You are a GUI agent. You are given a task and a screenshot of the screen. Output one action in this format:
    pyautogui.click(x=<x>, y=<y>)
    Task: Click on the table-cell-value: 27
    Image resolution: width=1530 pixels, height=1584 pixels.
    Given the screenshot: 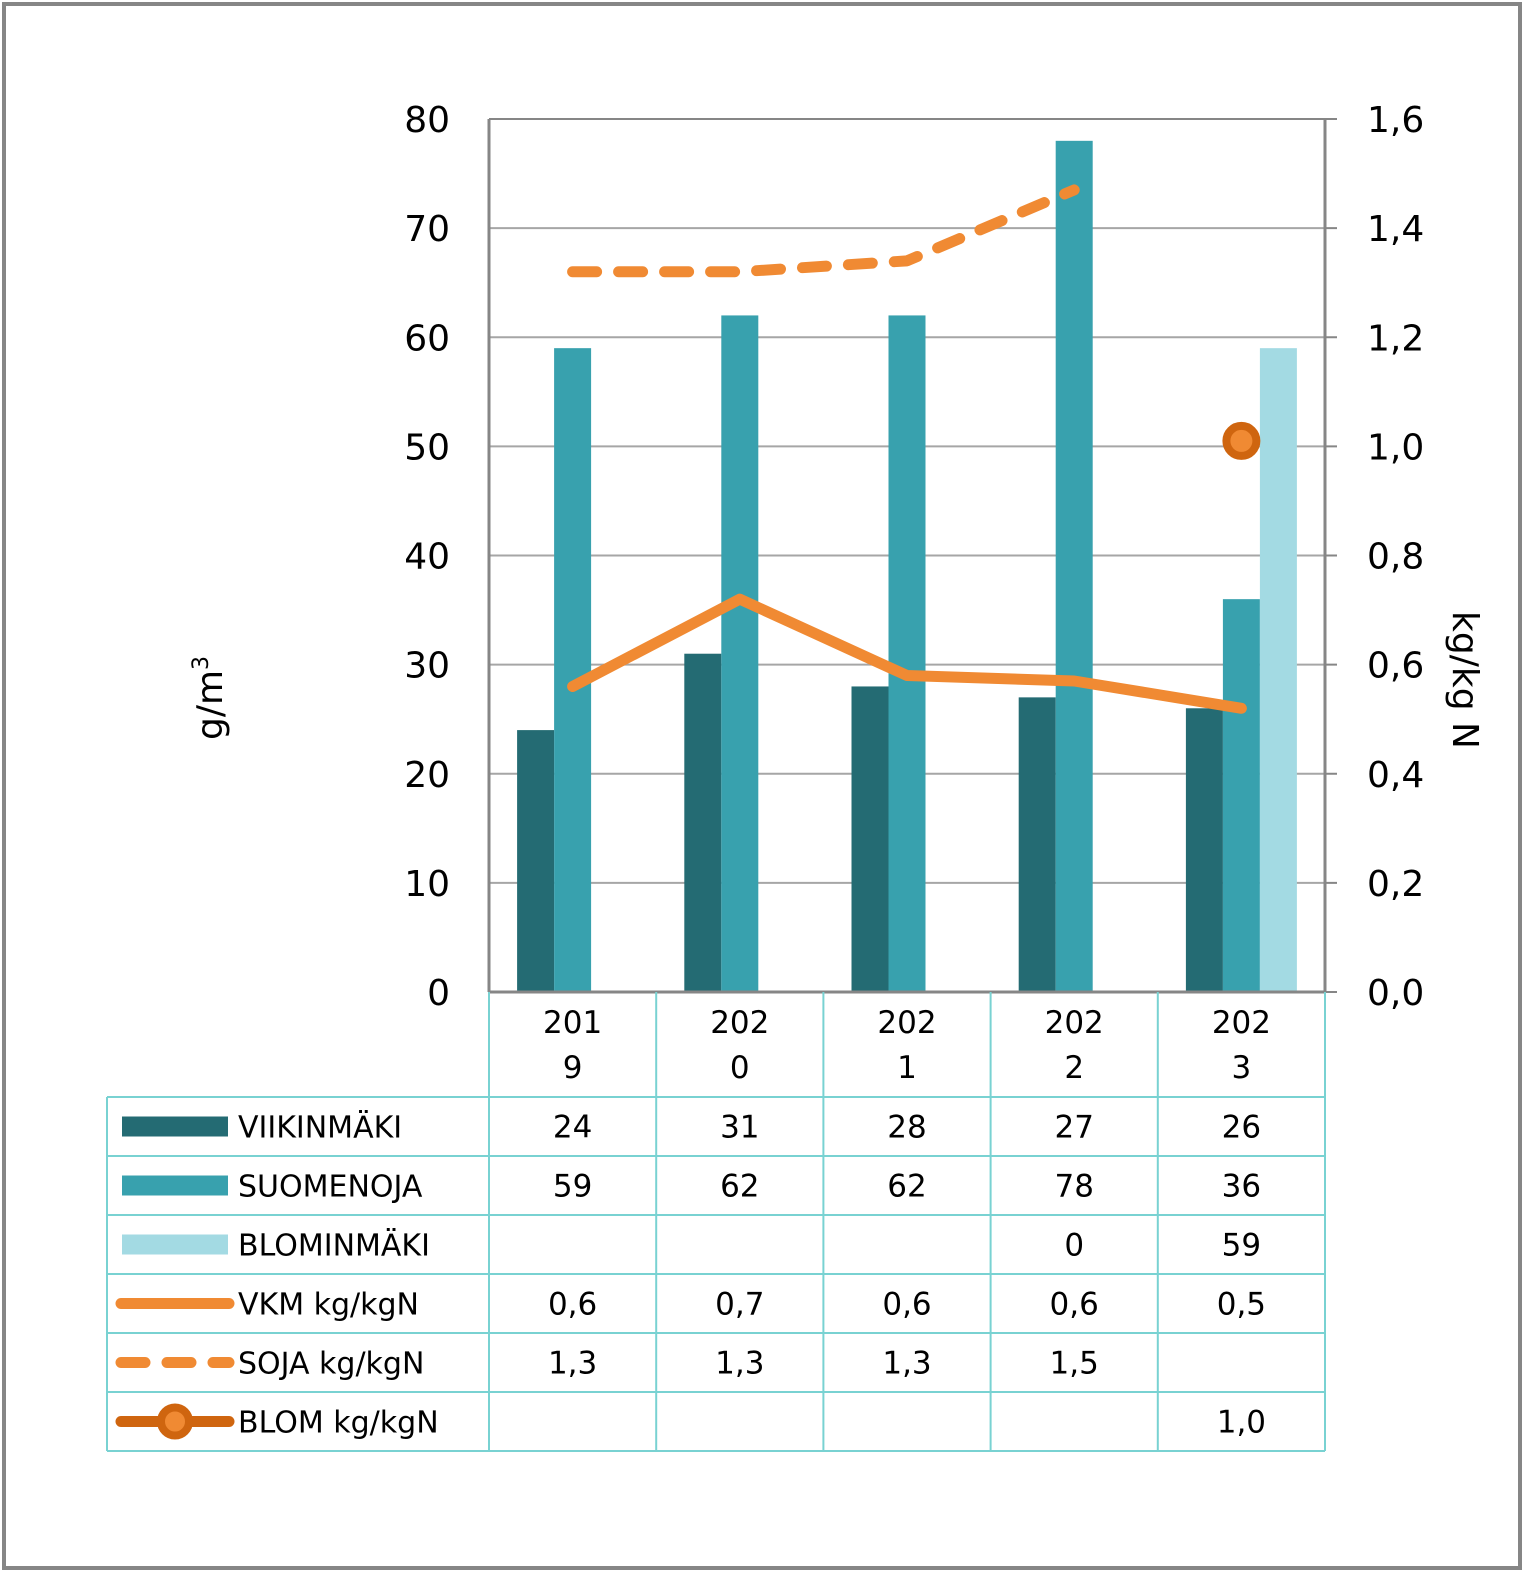 What is the action you would take?
    pyautogui.click(x=1073, y=1128)
    